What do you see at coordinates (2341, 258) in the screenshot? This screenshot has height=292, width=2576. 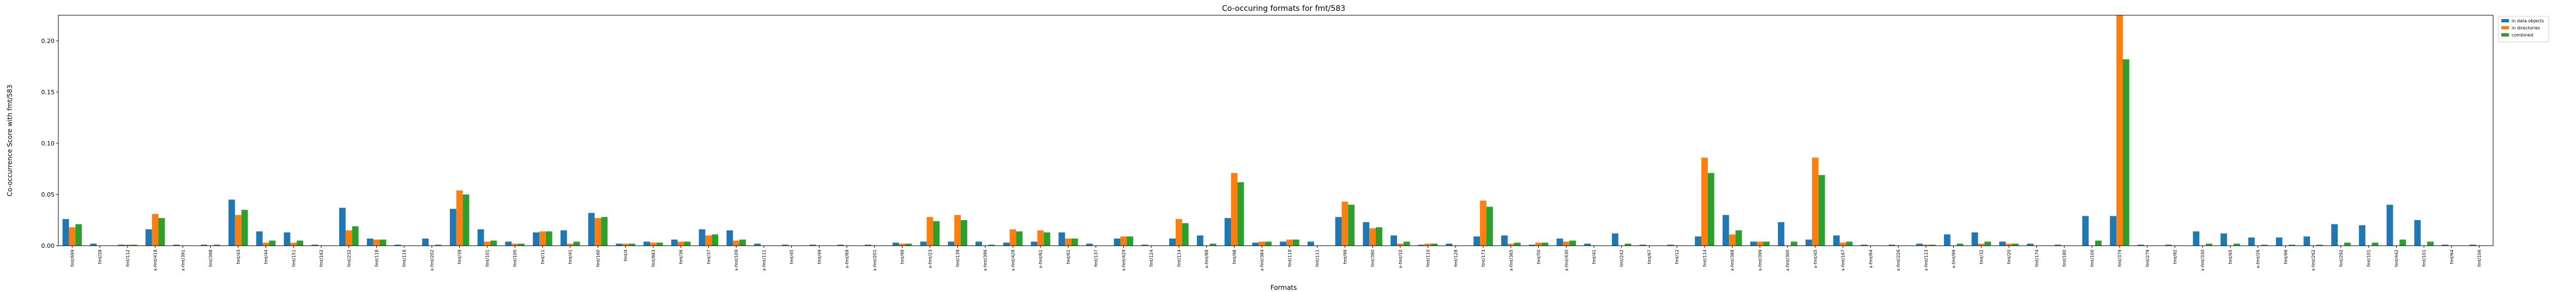 I see `x-tick-label: fmt/292` at bounding box center [2341, 258].